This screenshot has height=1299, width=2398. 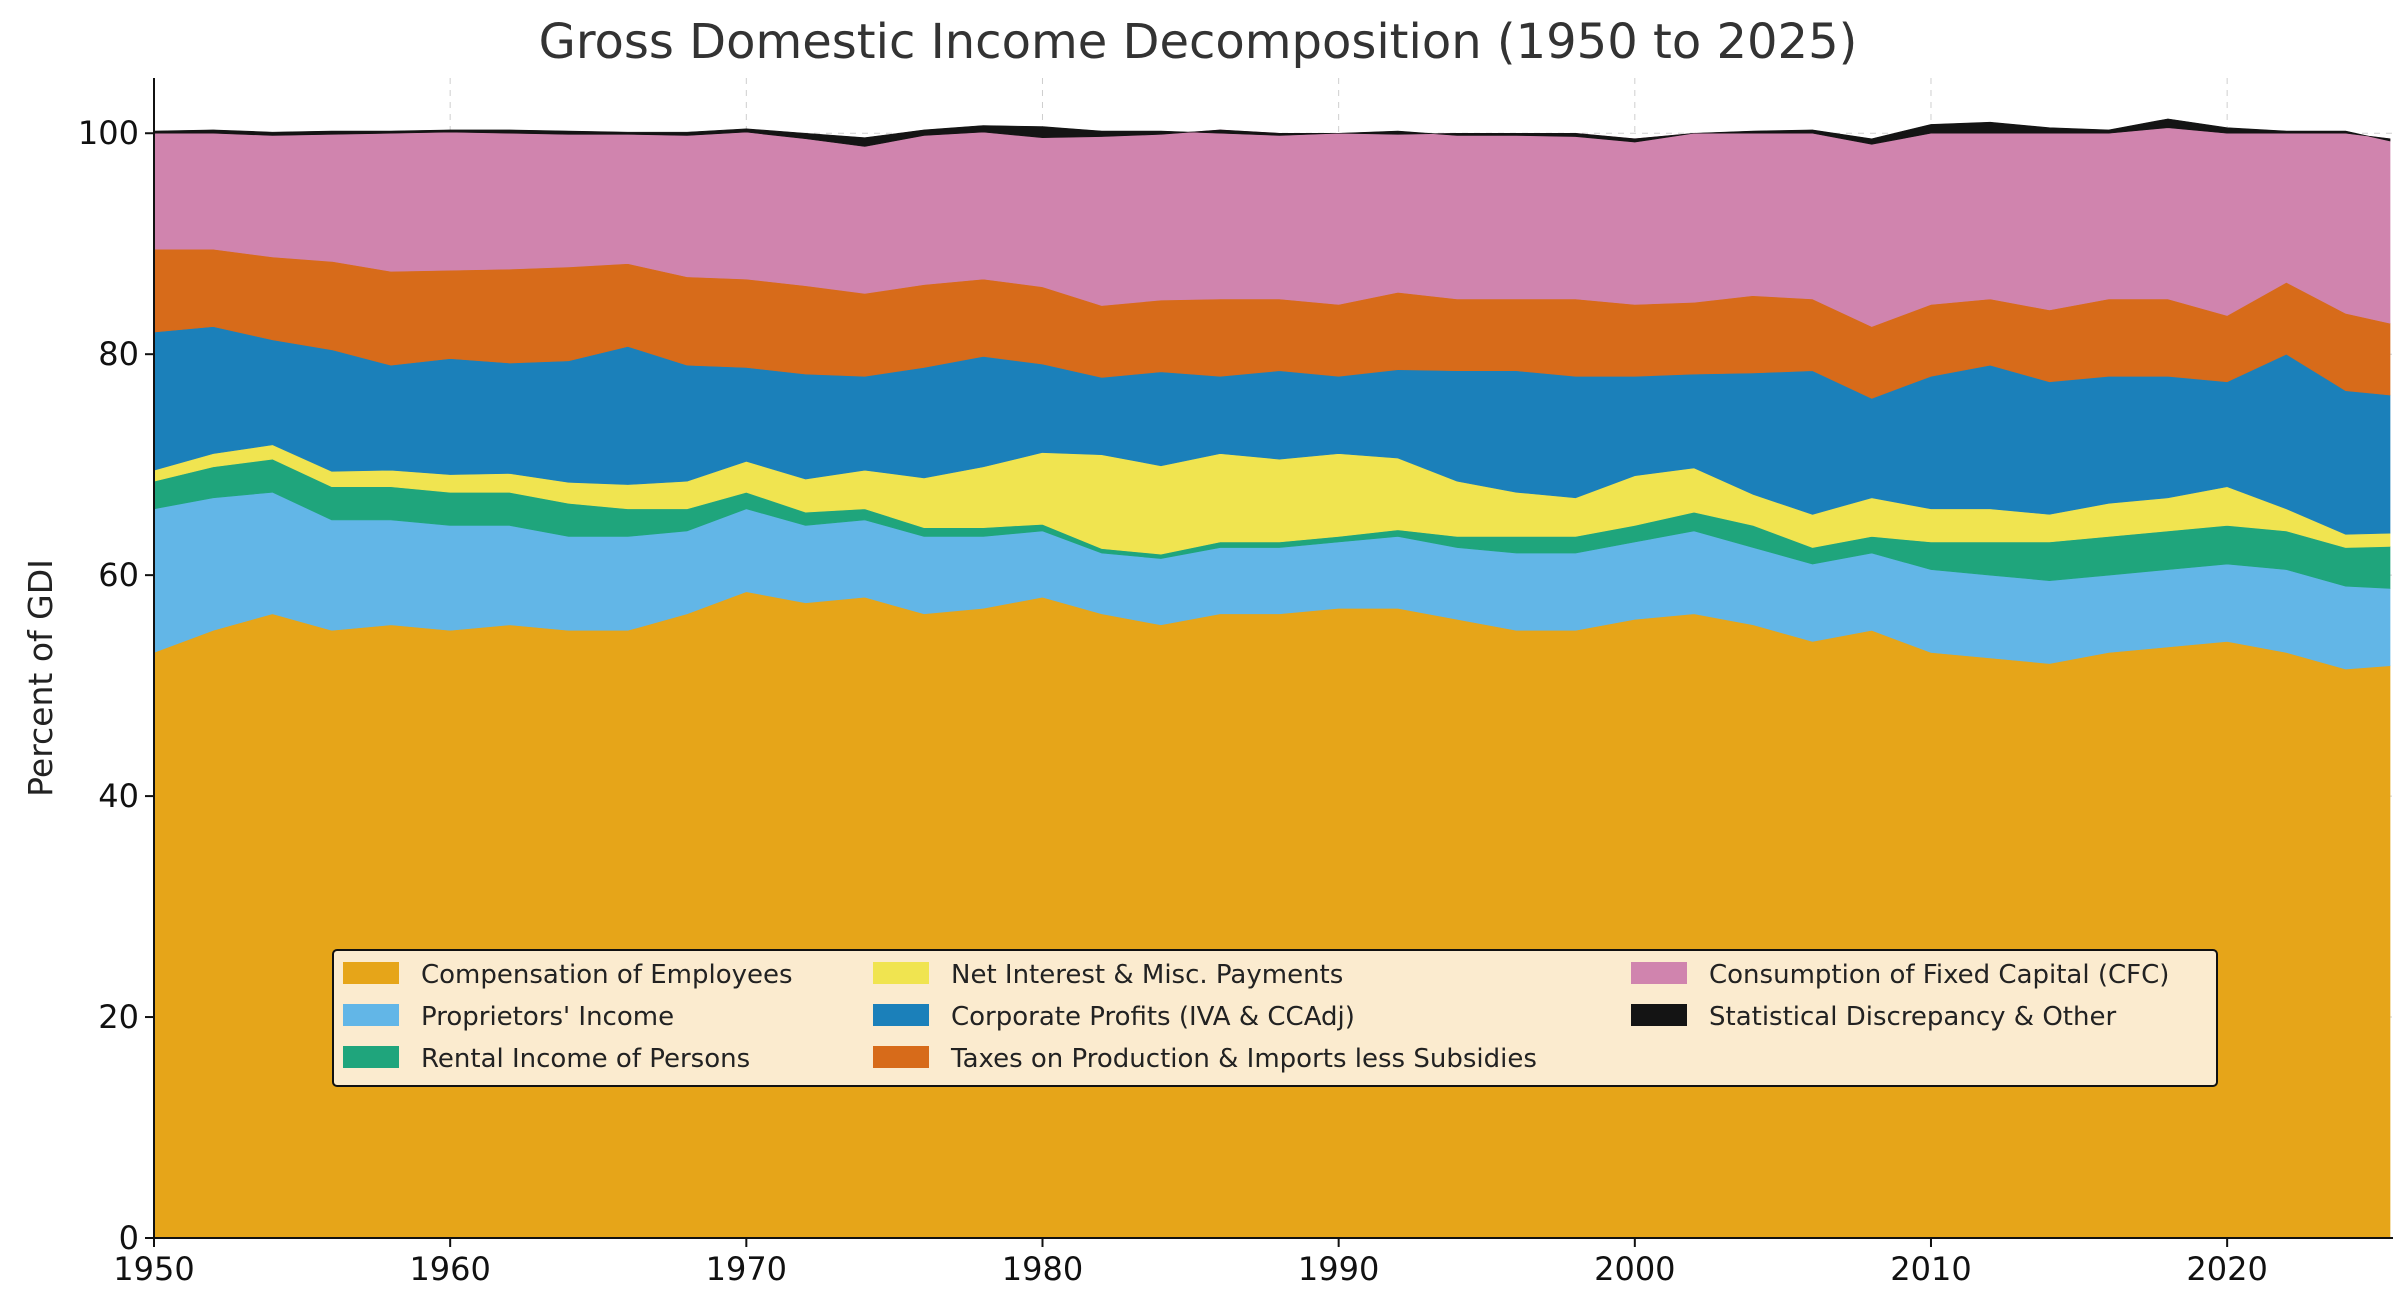 What do you see at coordinates (1912, 1017) in the screenshot?
I see `legend-label: Statistical Discrepancy & Other` at bounding box center [1912, 1017].